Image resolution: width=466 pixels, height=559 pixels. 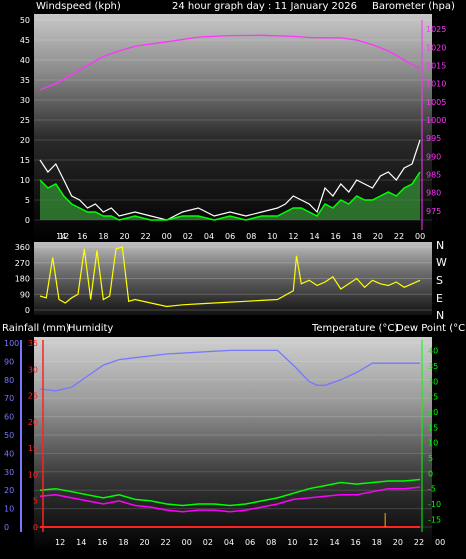 I want to click on climate-x-tick: 10, so click(x=292, y=542).